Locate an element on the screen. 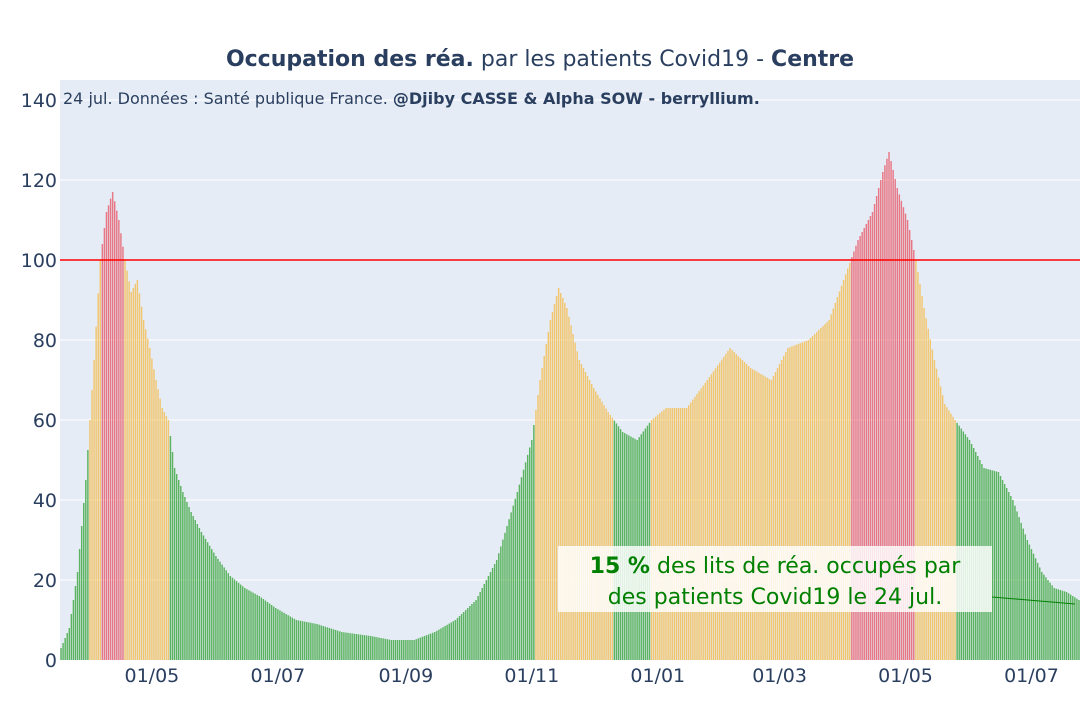 The image size is (1080, 720). source-authors: @Djiby CASSE & Alpha SOW - berryllium. is located at coordinates (576, 98).